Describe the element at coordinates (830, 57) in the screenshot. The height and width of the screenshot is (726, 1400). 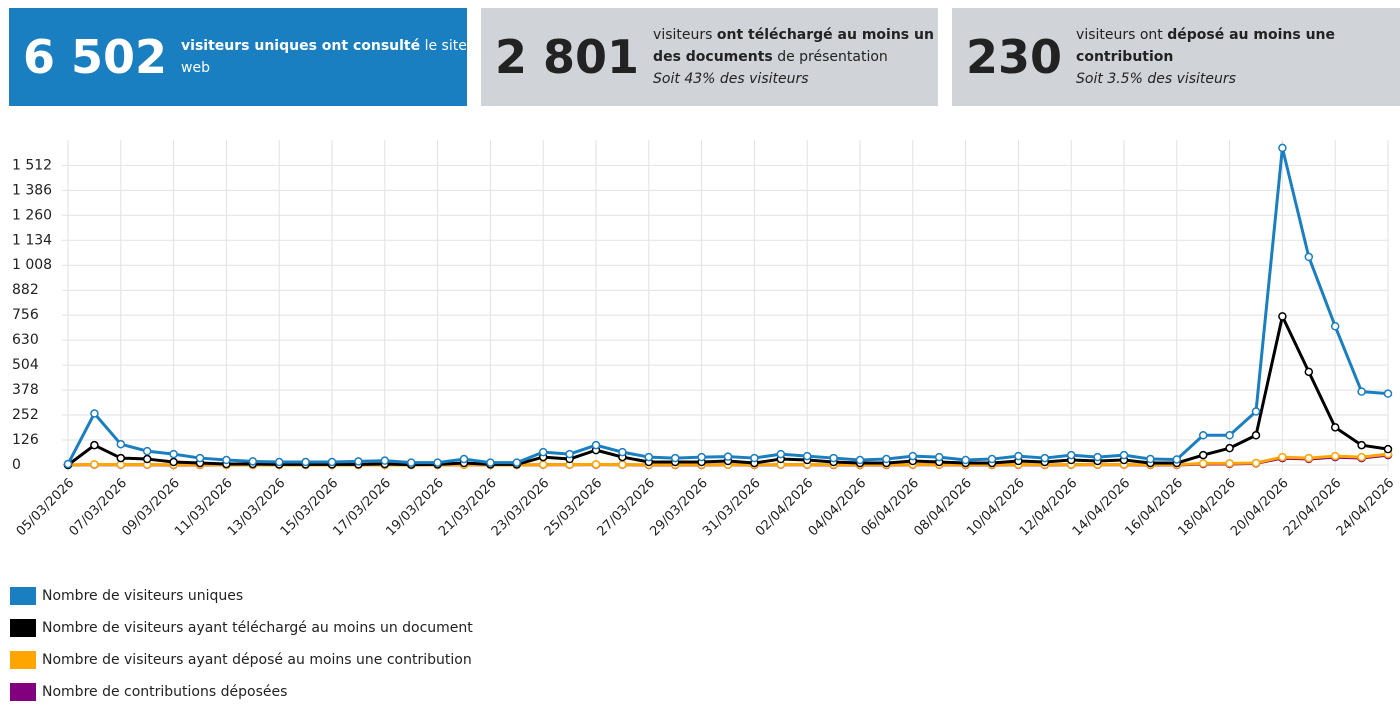
I see `stat-text-part: de présentation` at that location.